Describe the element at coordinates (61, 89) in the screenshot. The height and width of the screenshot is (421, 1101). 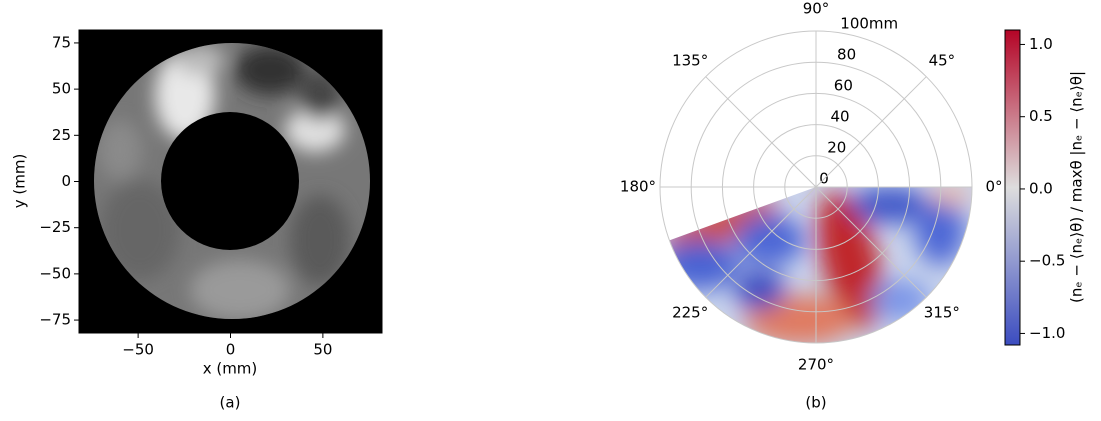
I see `y-tick-label: 50` at that location.